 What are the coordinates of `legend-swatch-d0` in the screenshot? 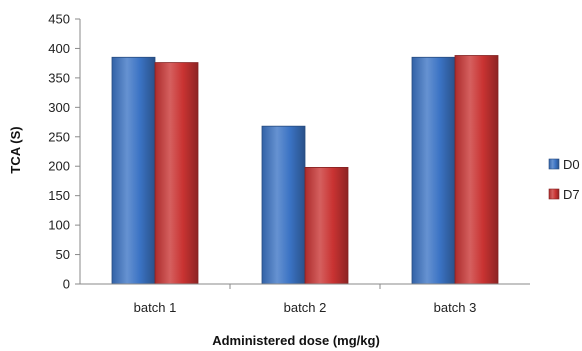 It's located at (554, 164).